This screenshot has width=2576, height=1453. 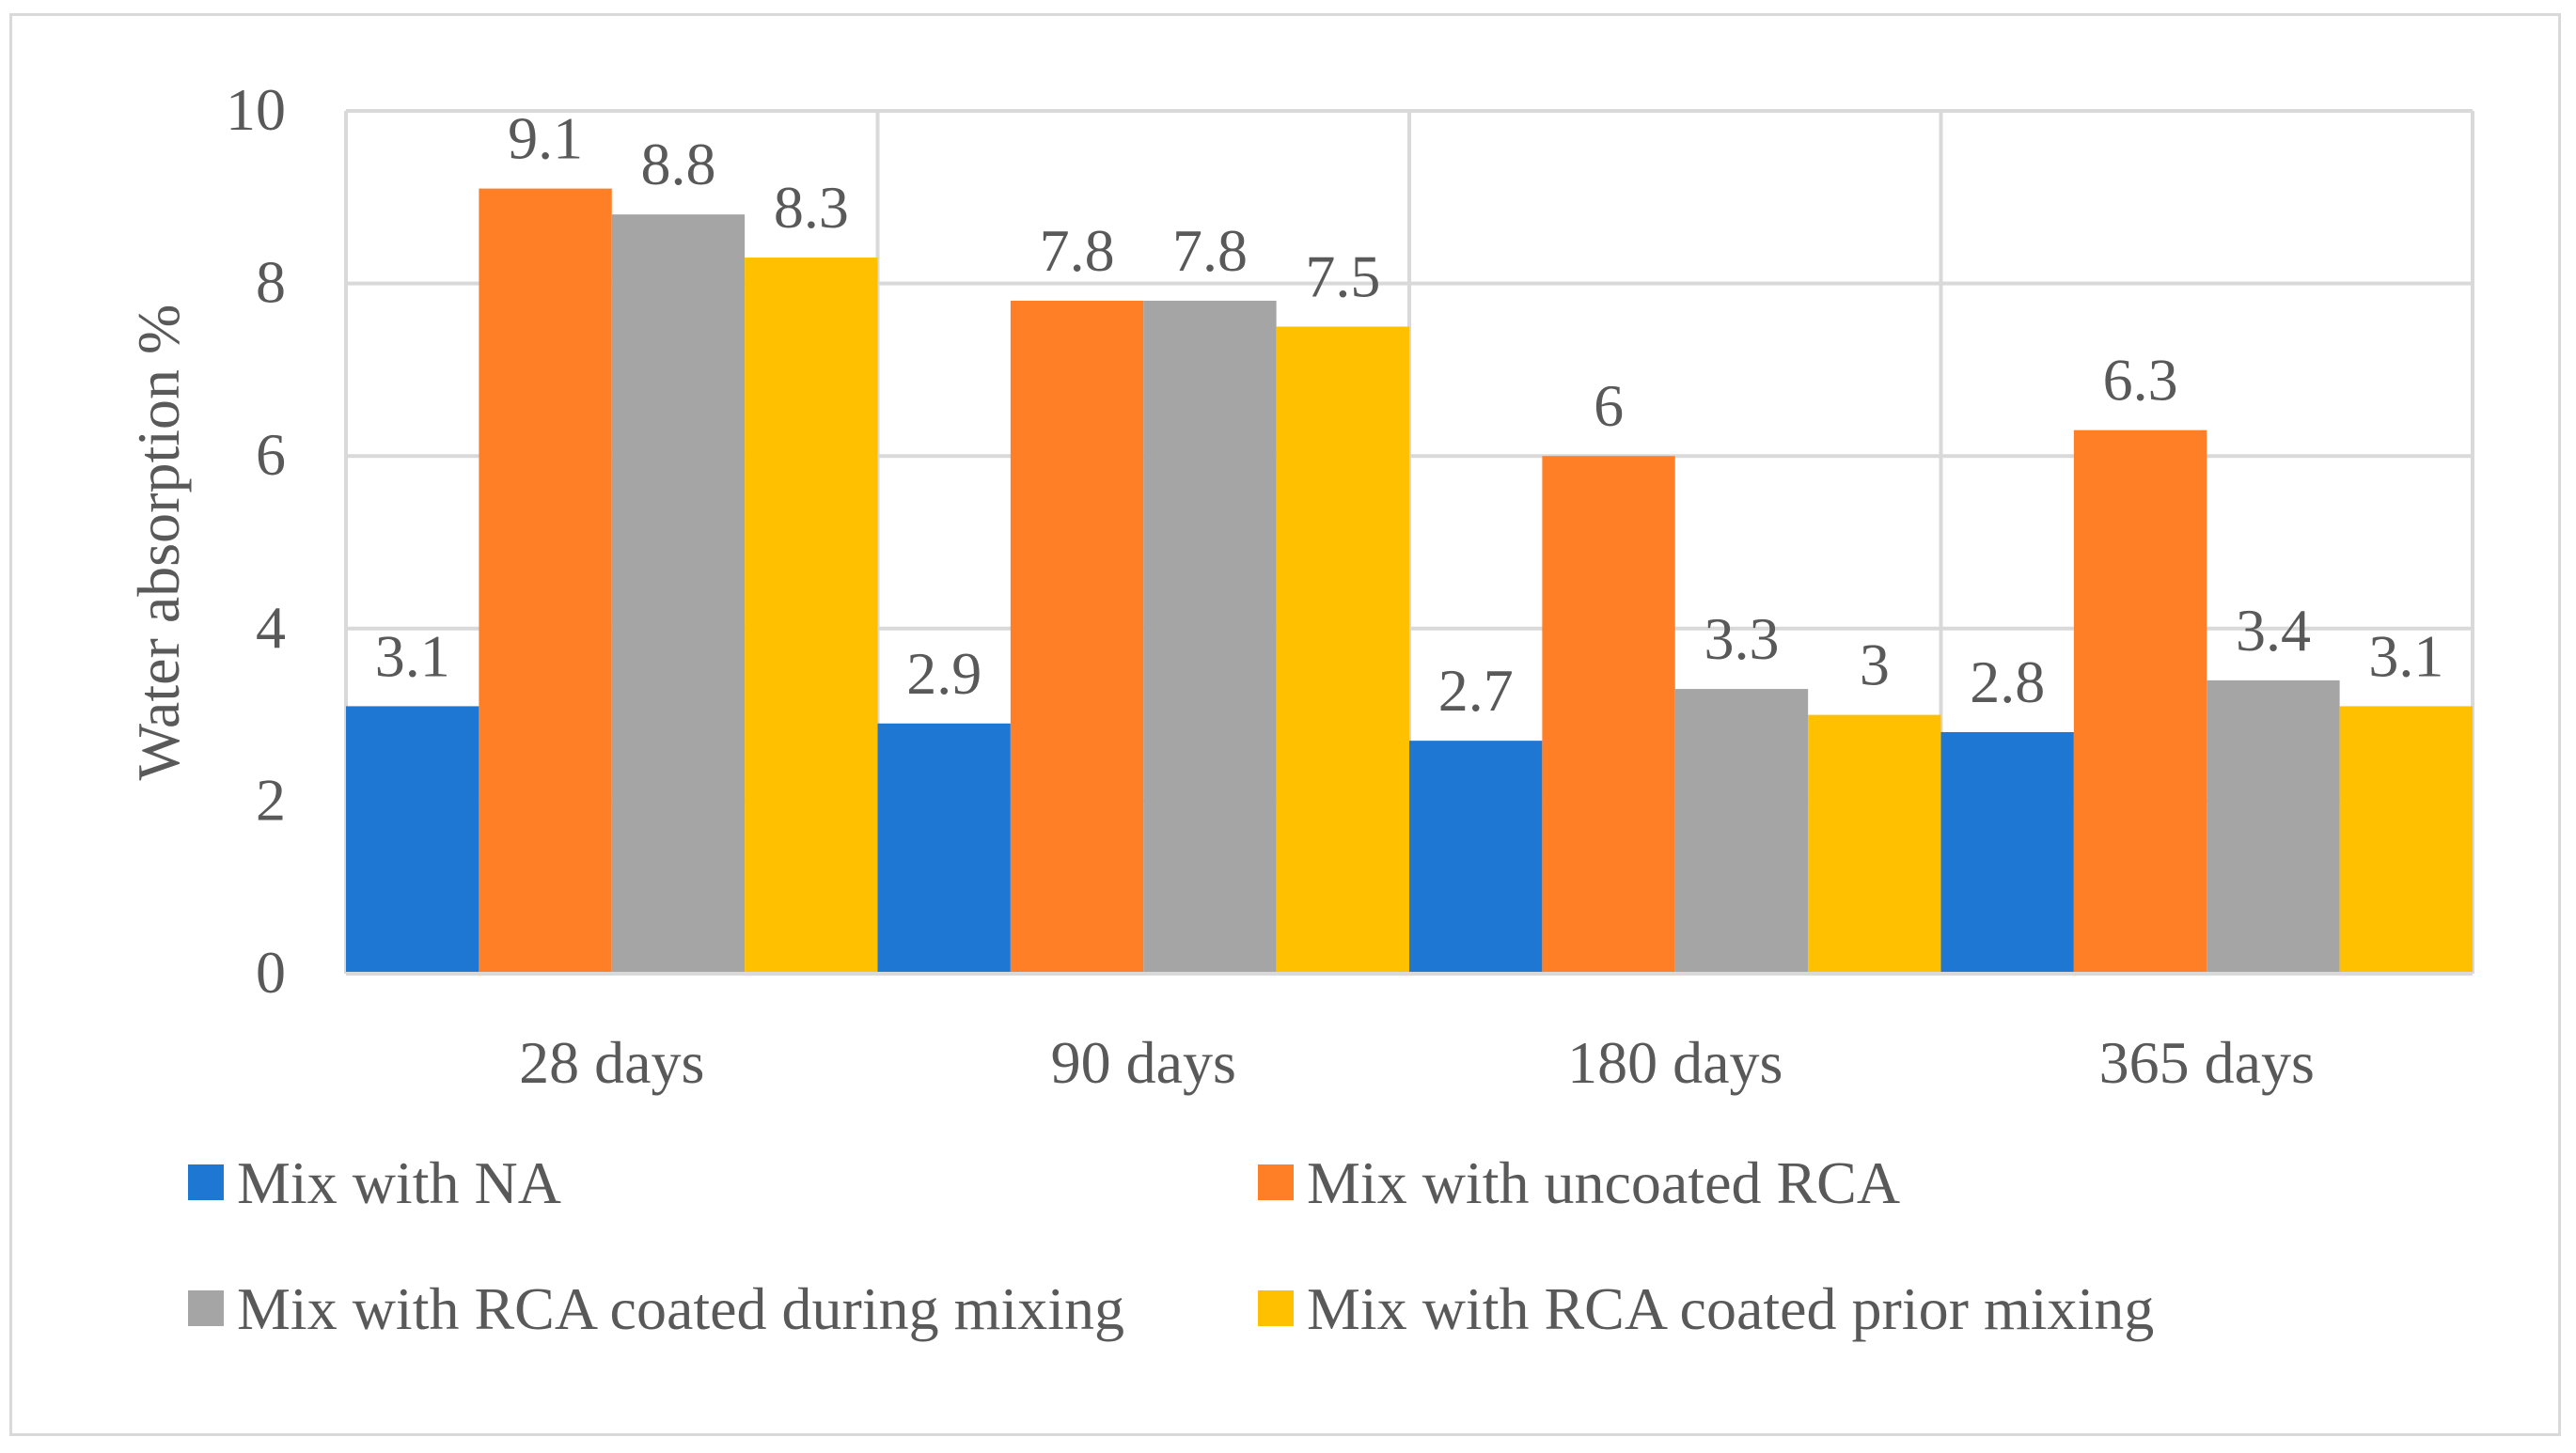 What do you see at coordinates (944, 673) in the screenshot?
I see `data-label: 2.9` at bounding box center [944, 673].